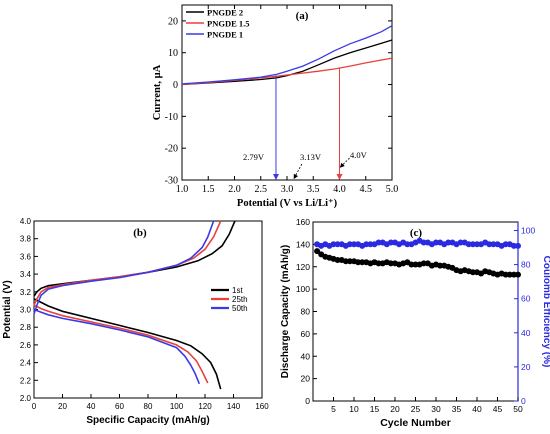 The height and width of the screenshot is (434, 550). Describe the element at coordinates (205, 406) in the screenshot. I see `x-tick-label-b: 120` at that location.